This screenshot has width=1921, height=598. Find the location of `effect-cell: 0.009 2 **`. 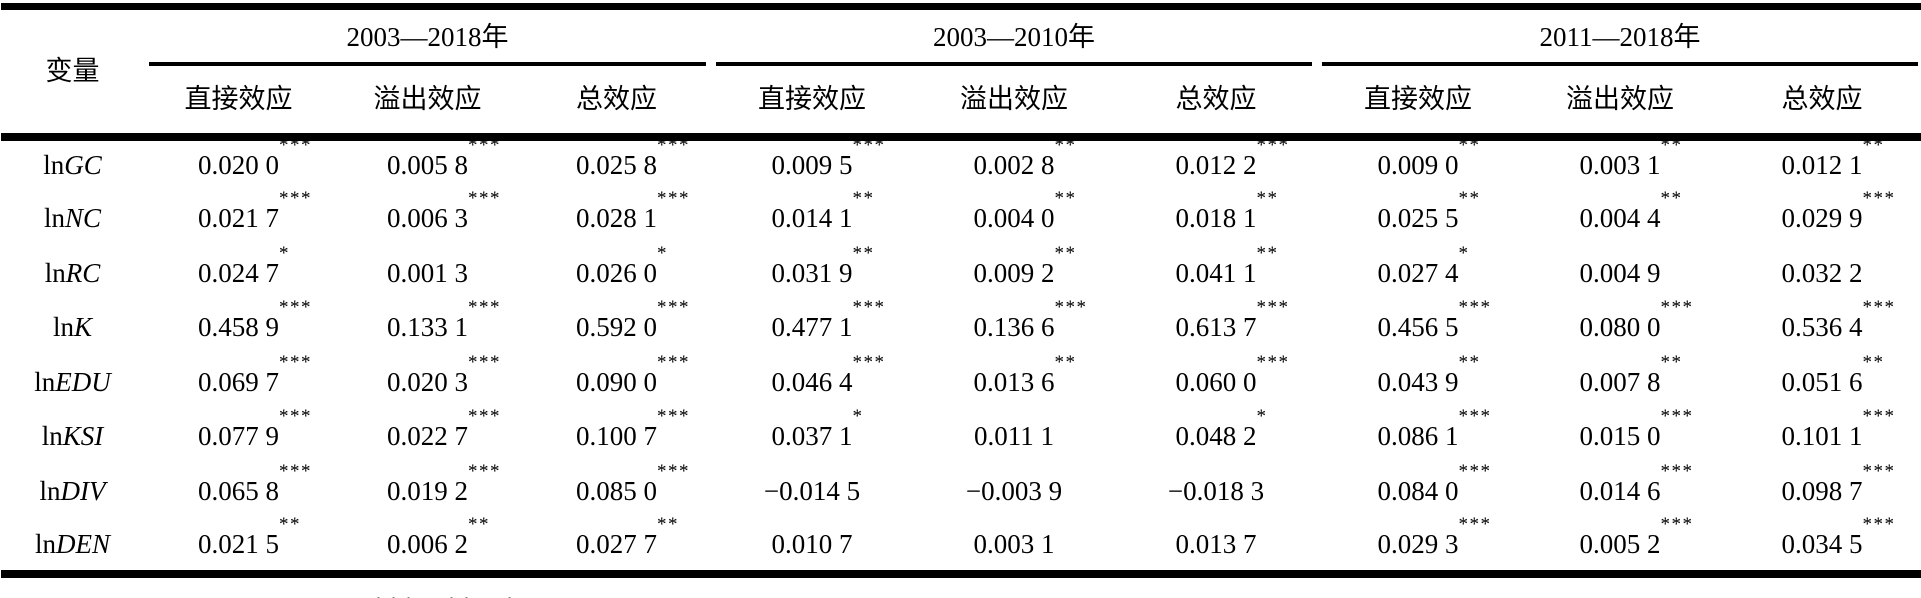

effect-cell: 0.009 2 ** is located at coordinates (1014, 272).